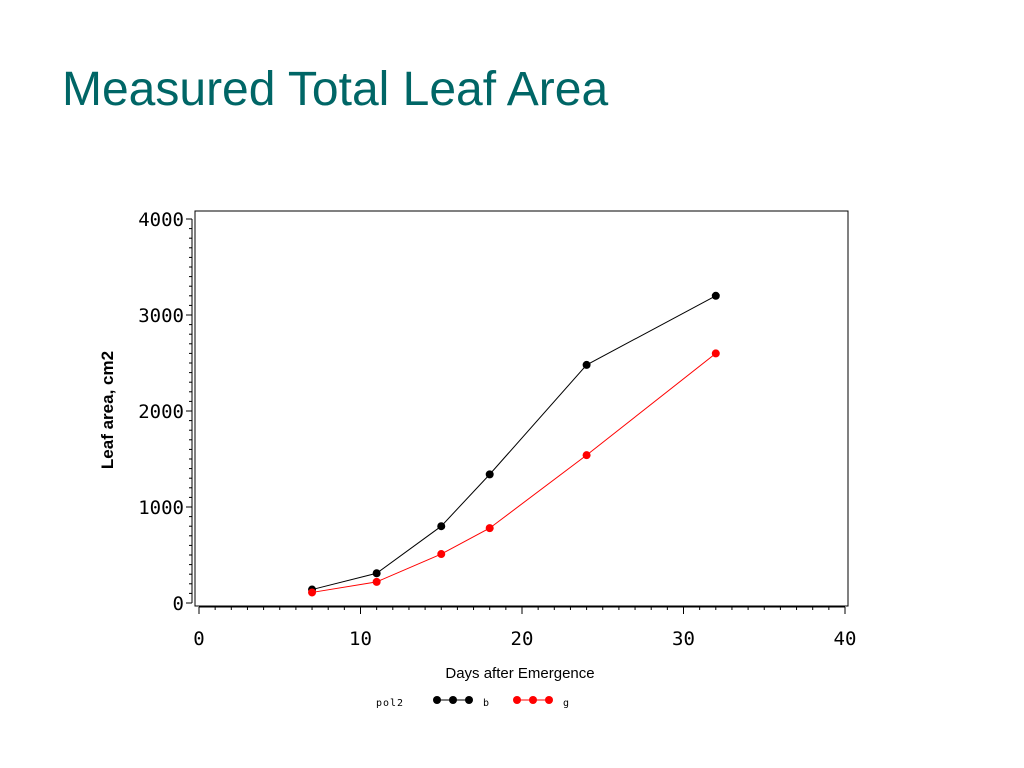  I want to click on x-axis-title: Days after Emergence, so click(519, 673).